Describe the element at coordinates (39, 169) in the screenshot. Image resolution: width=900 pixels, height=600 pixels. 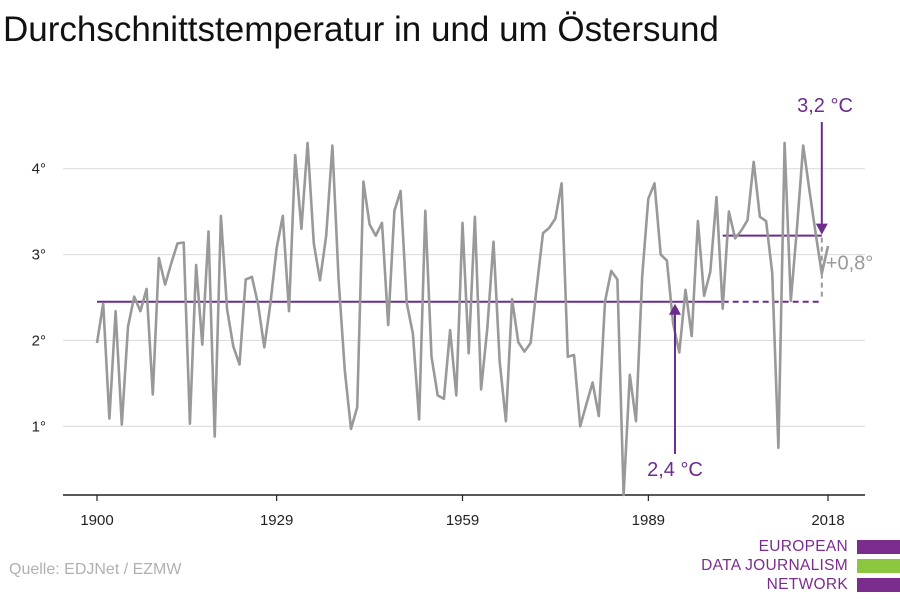
I see `y-tick-label: 4°` at that location.